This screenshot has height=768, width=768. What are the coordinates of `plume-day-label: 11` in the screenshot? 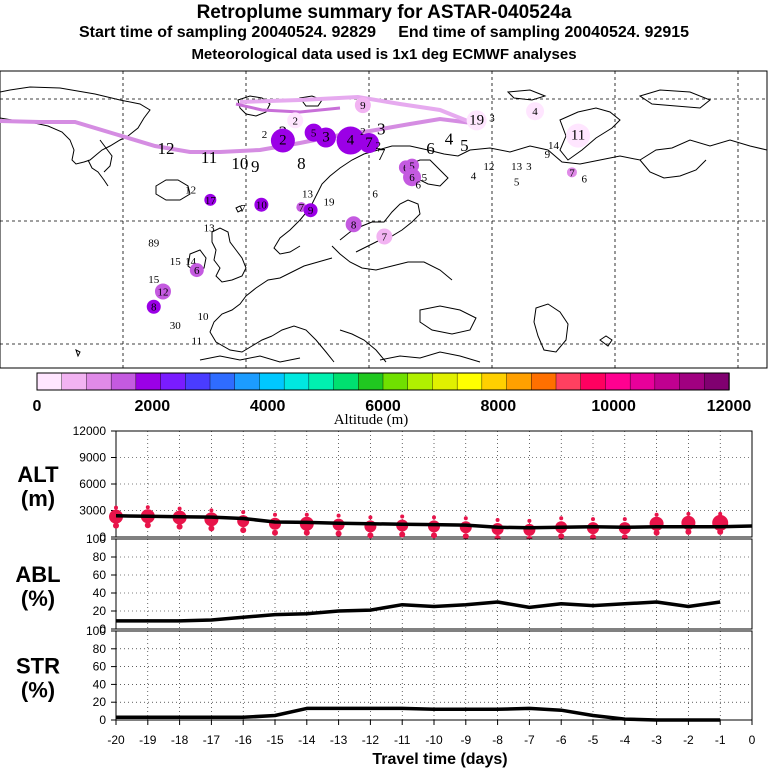 It's located at (578, 136).